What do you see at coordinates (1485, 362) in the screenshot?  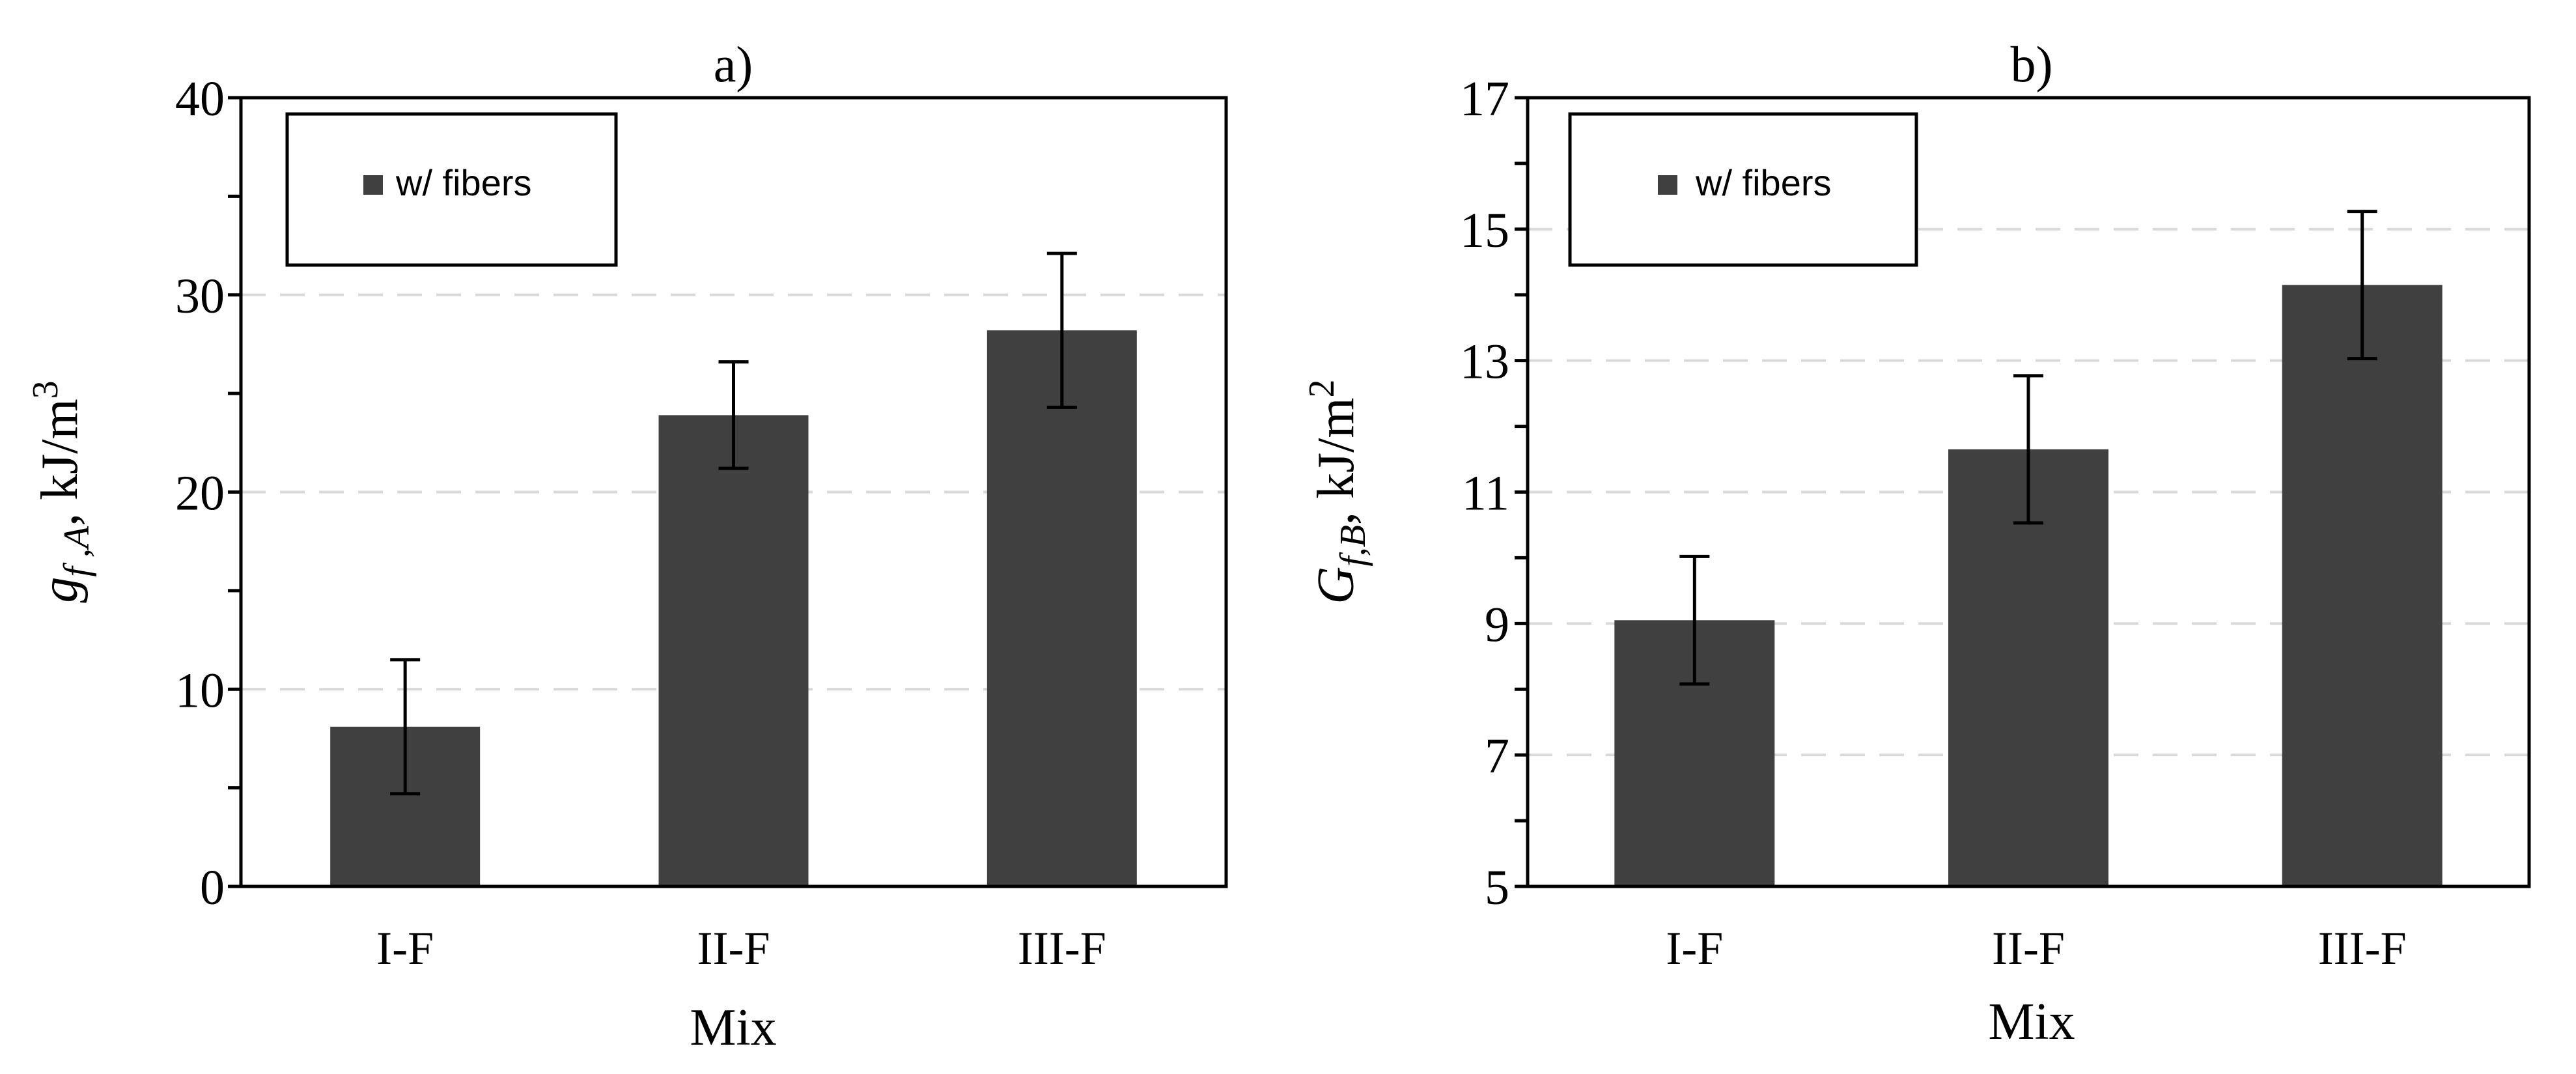 I see `y-tick-label: 13` at bounding box center [1485, 362].